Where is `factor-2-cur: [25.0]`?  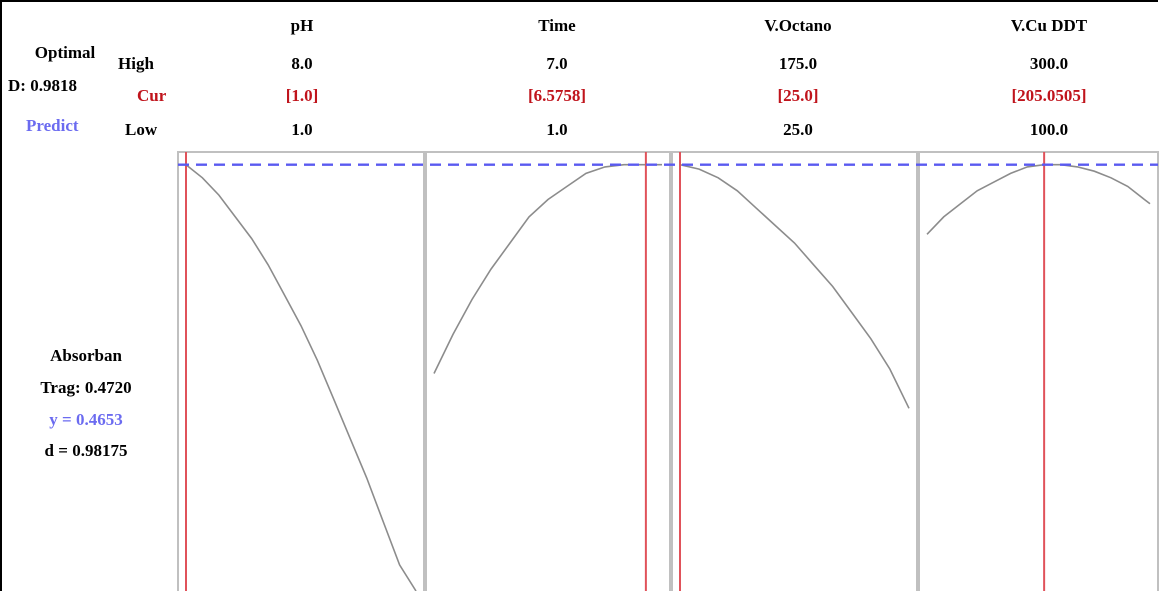 factor-2-cur: [25.0] is located at coordinates (798, 95).